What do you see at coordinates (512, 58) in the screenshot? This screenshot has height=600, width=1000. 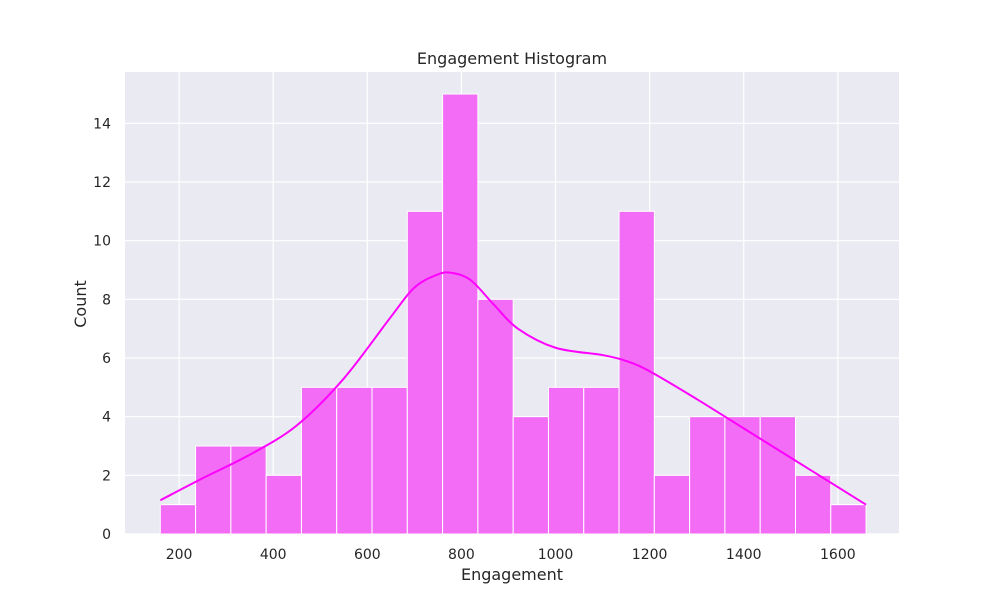 I see `chart-title: Engagement Histogram` at bounding box center [512, 58].